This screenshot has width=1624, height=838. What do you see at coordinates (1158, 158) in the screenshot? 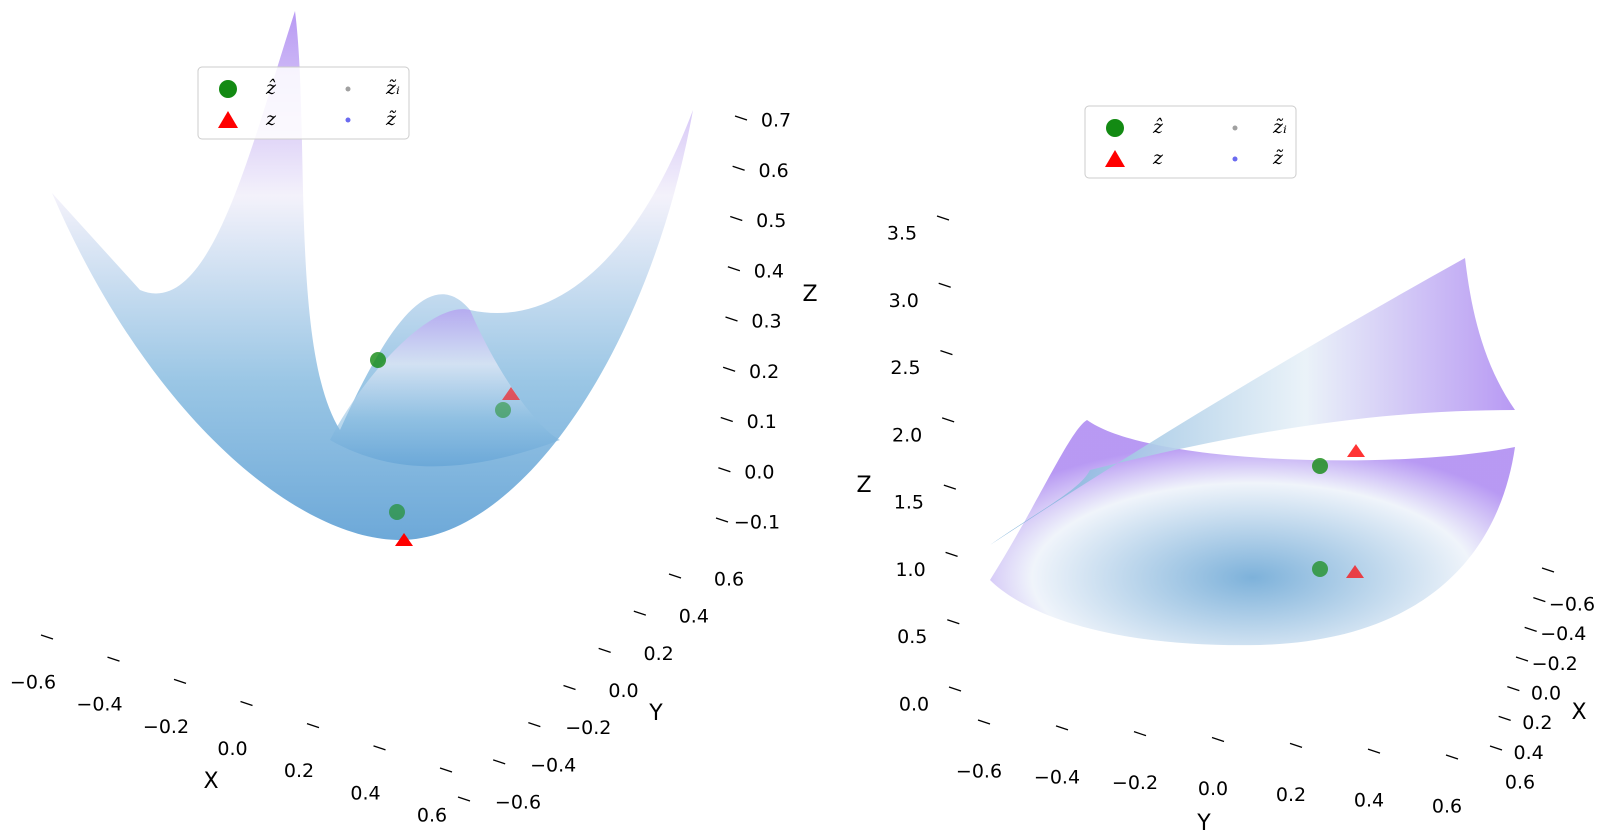
I see `legend-label: z` at bounding box center [1158, 158].